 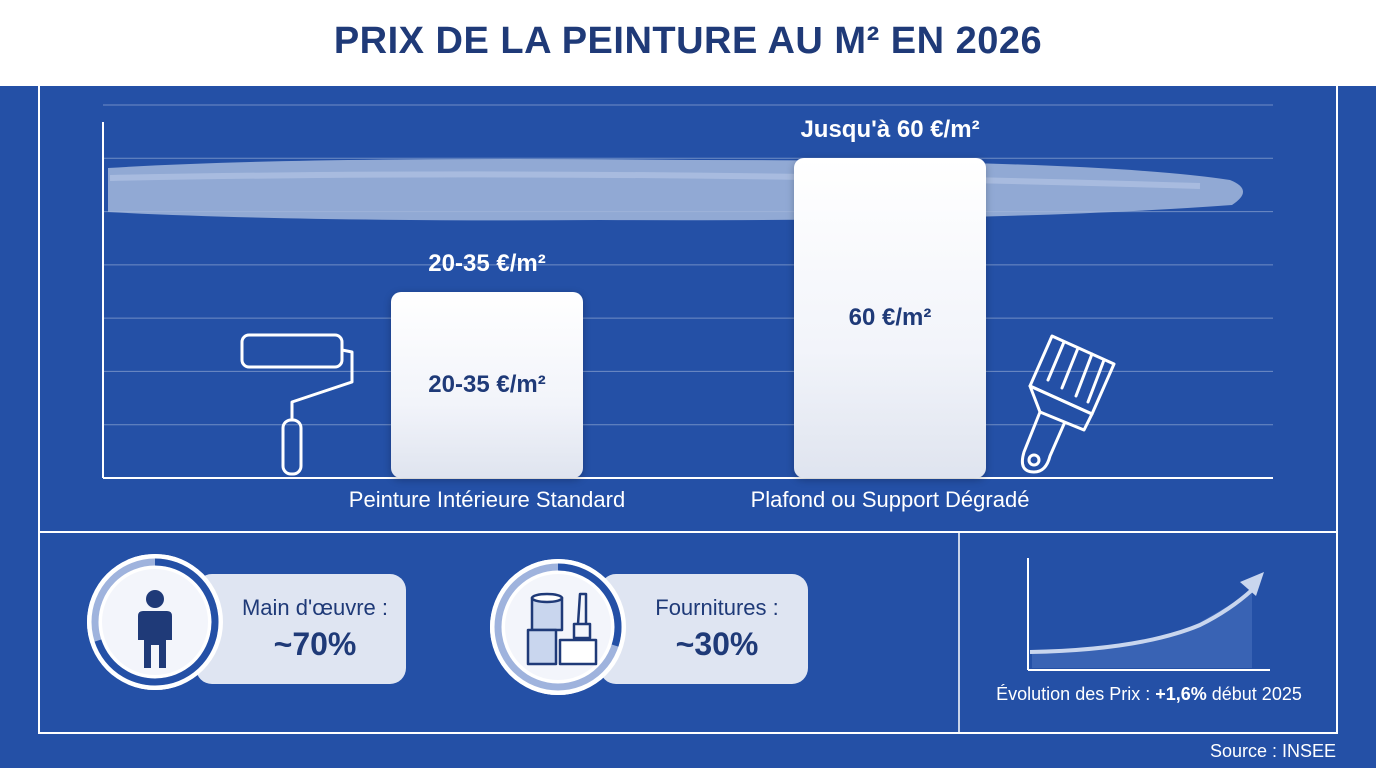 What do you see at coordinates (315, 644) in the screenshot?
I see `labour-value: ~70%` at bounding box center [315, 644].